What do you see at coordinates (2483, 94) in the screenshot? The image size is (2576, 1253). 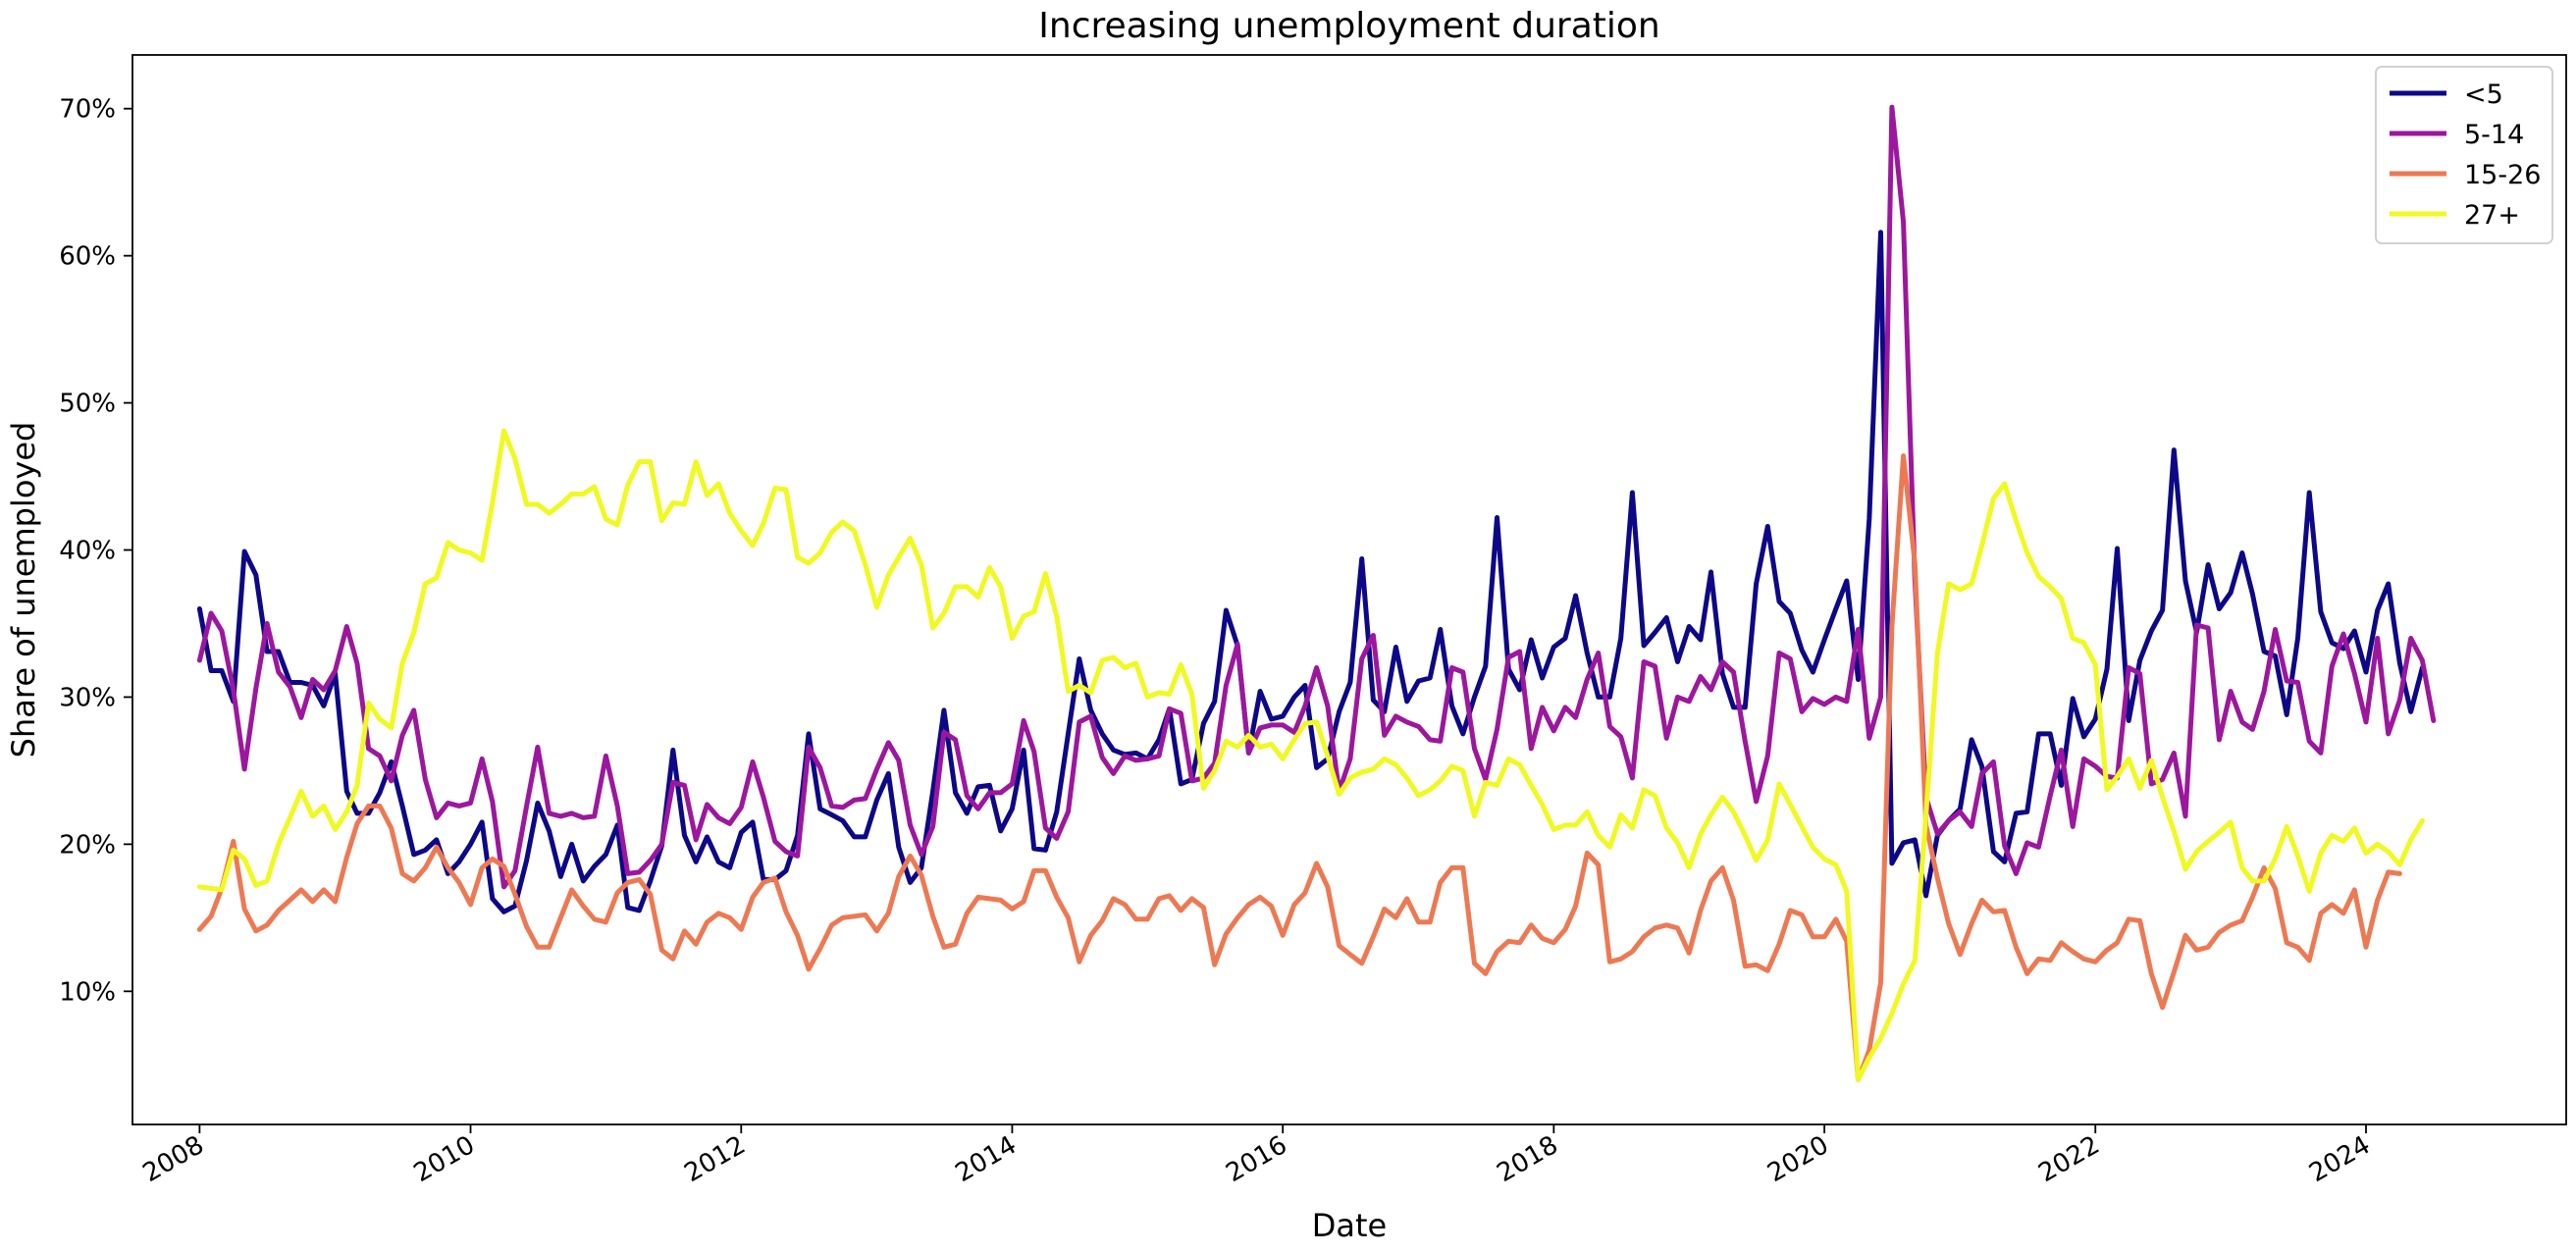 I see `legend-label: <5` at bounding box center [2483, 94].